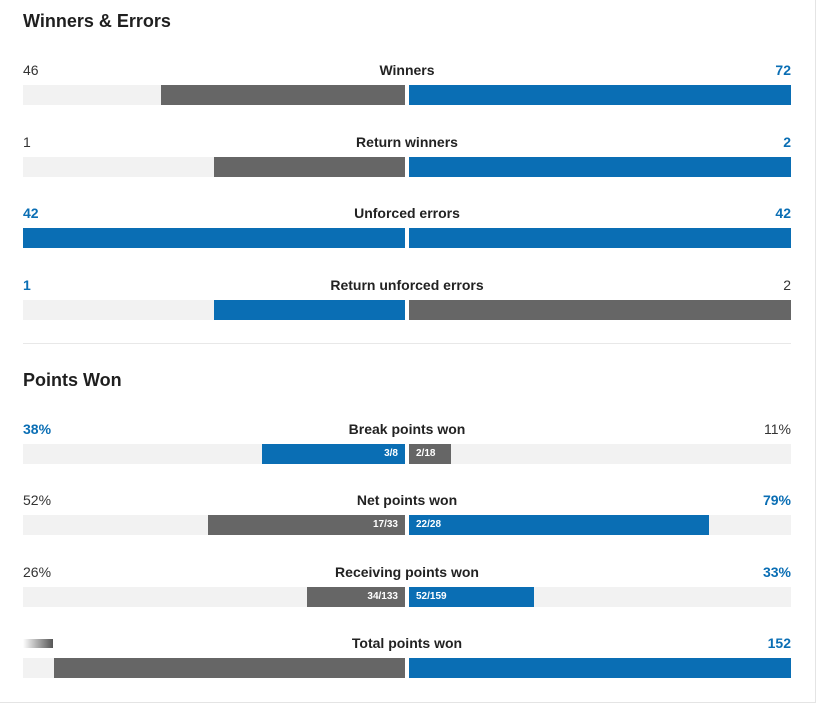  I want to click on right-bar-track: 2/18, so click(600, 454).